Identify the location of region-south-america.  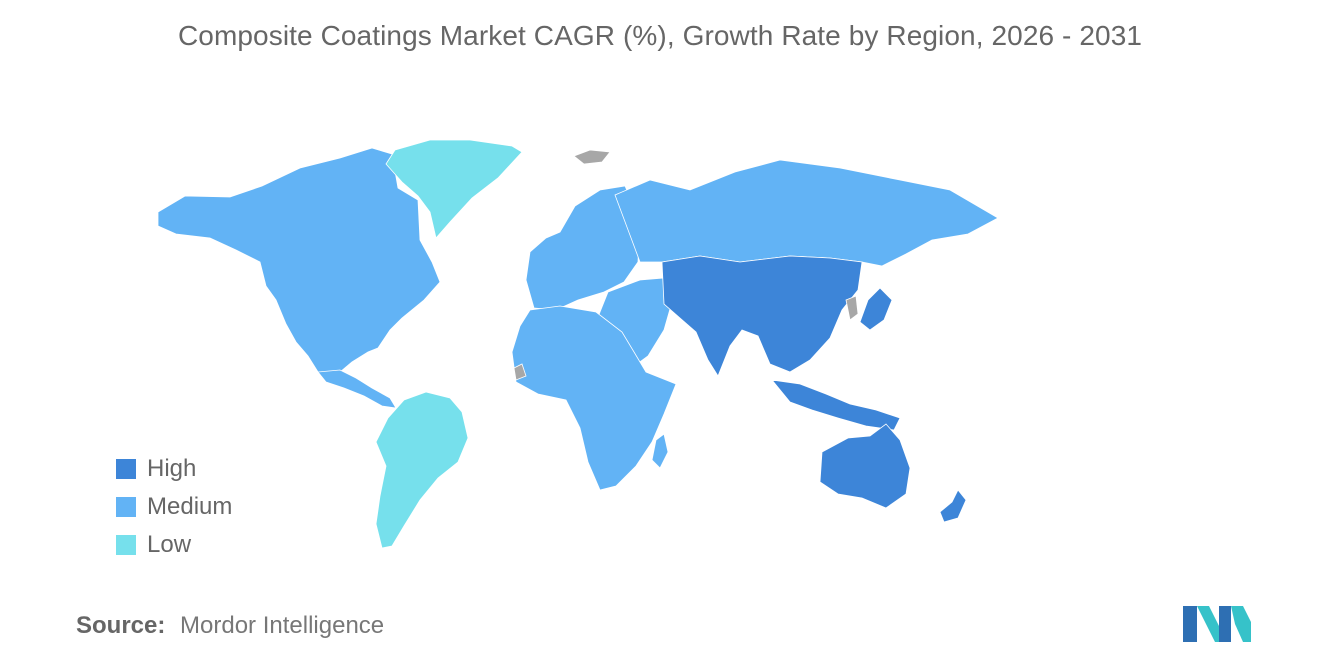
(422, 470).